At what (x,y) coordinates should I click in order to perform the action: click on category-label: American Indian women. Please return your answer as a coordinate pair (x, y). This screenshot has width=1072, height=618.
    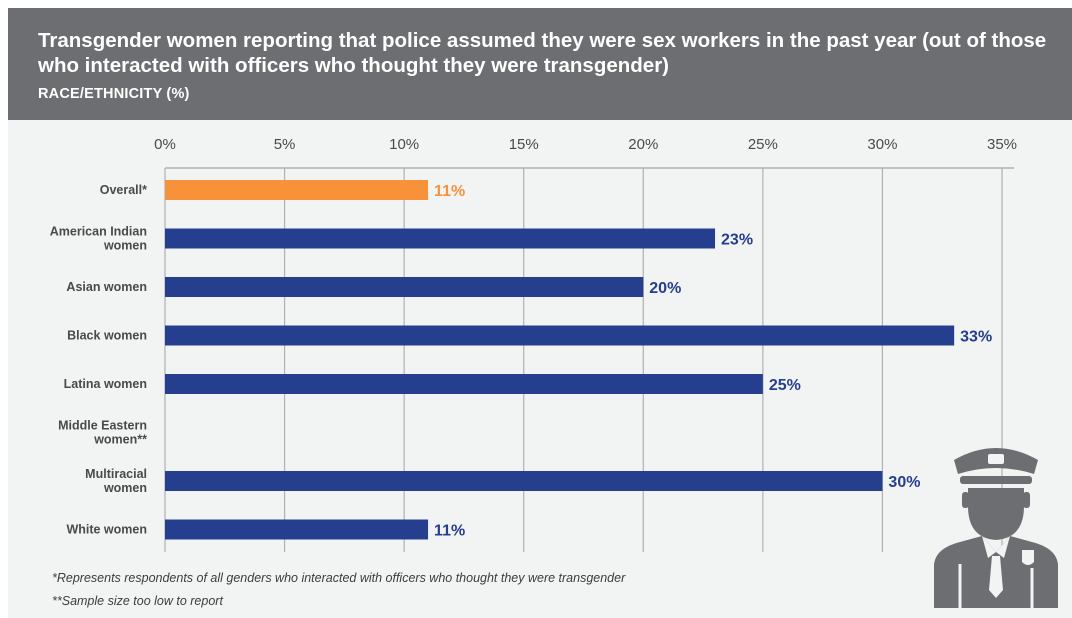
    Looking at the image, I should click on (98, 239).